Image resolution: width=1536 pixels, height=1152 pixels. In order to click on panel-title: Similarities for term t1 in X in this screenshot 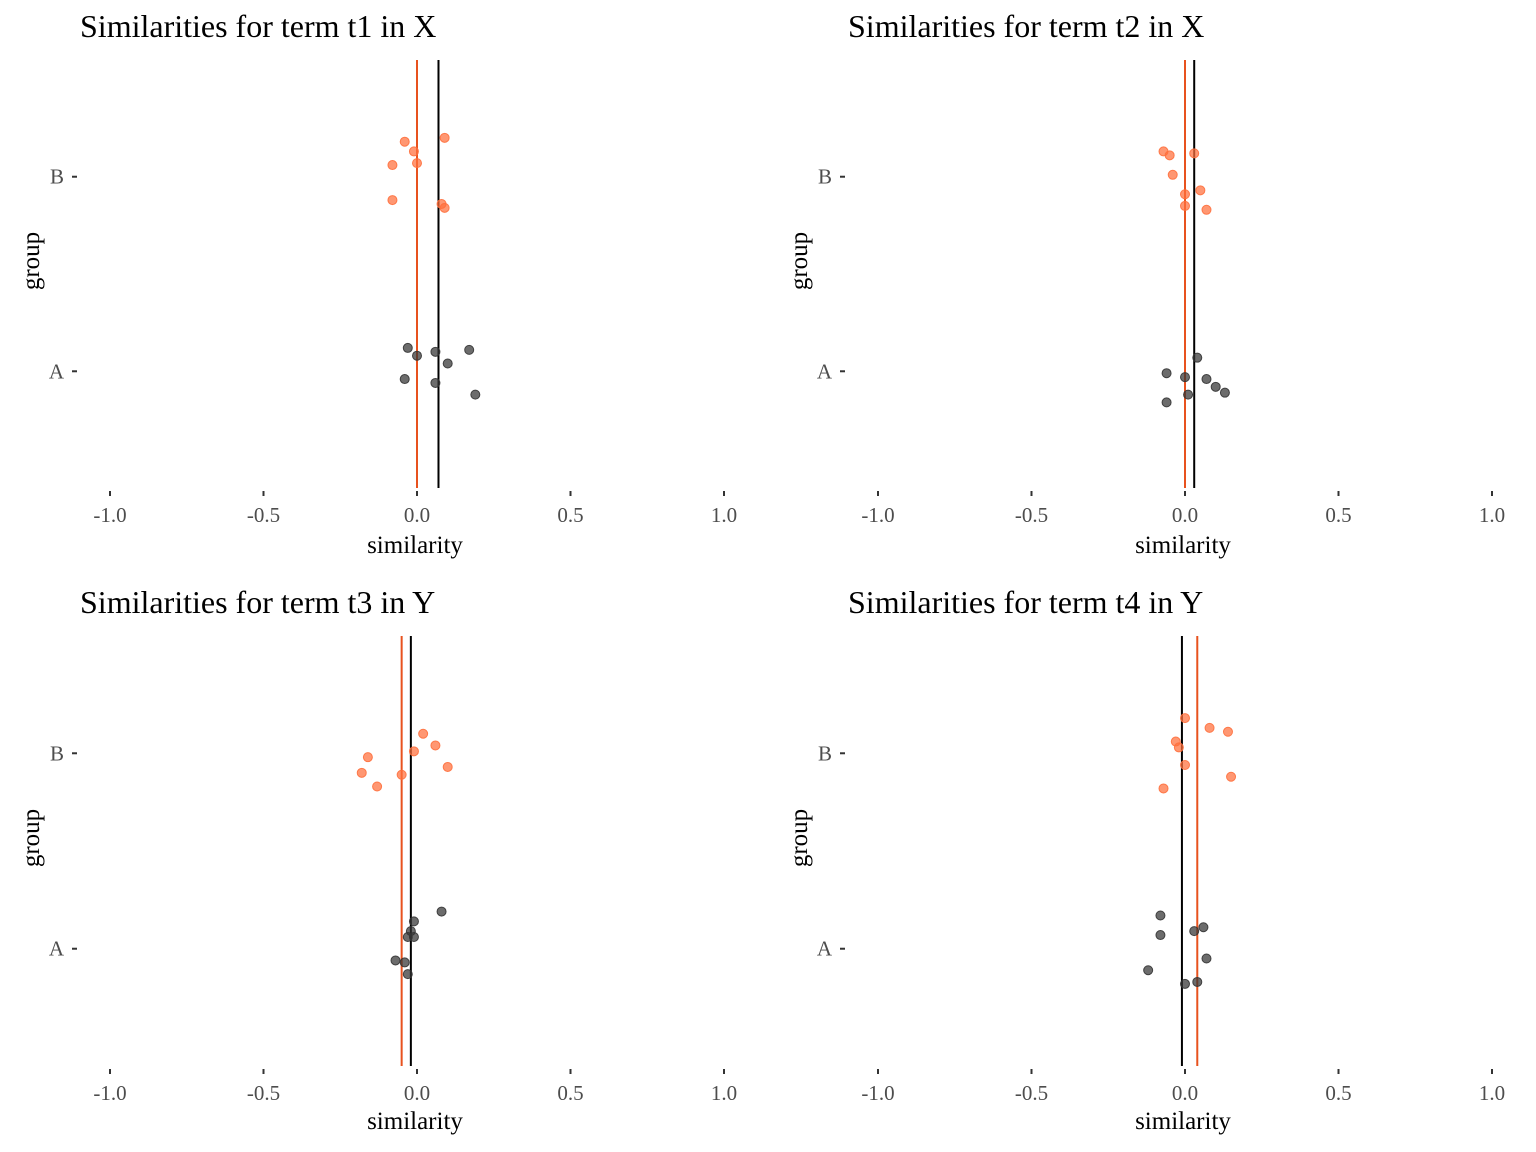, I will do `click(258, 26)`.